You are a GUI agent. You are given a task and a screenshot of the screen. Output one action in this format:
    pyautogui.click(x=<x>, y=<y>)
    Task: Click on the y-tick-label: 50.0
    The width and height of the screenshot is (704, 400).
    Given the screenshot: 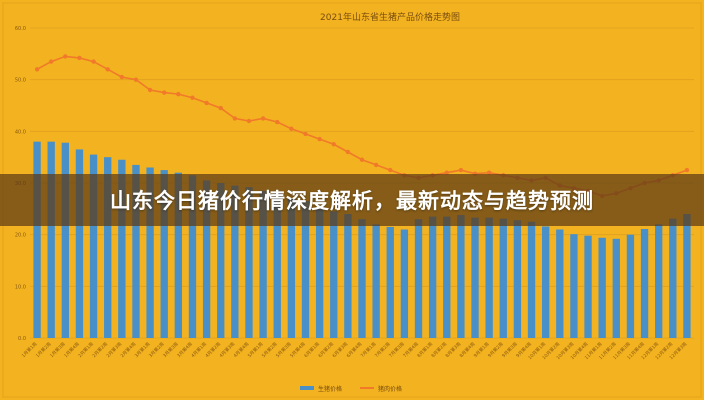 What is the action you would take?
    pyautogui.click(x=20, y=81)
    